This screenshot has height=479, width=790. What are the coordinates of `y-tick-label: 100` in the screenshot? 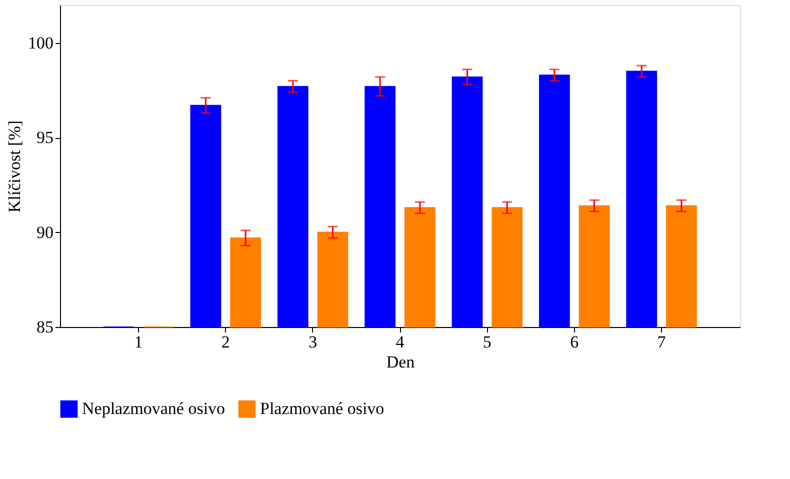 It's located at (41, 42).